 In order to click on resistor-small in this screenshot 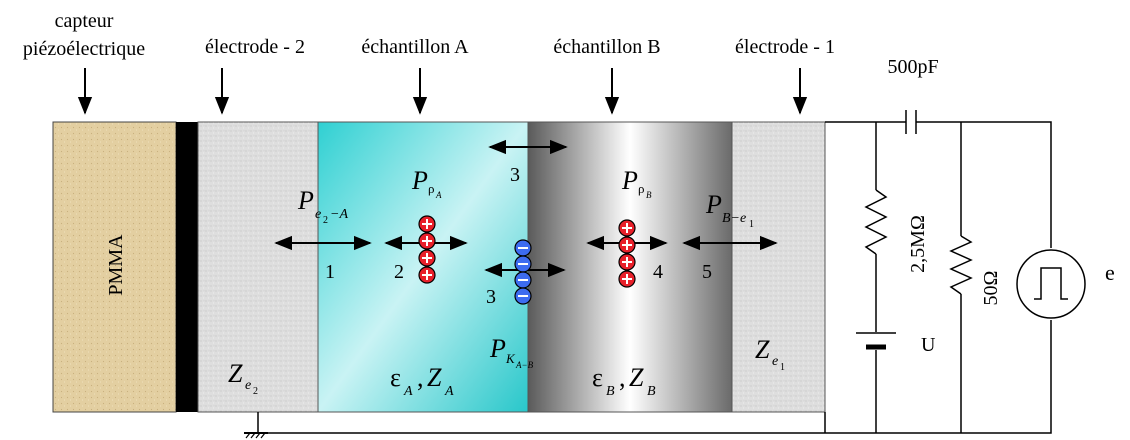, I will do `click(961, 265)`.